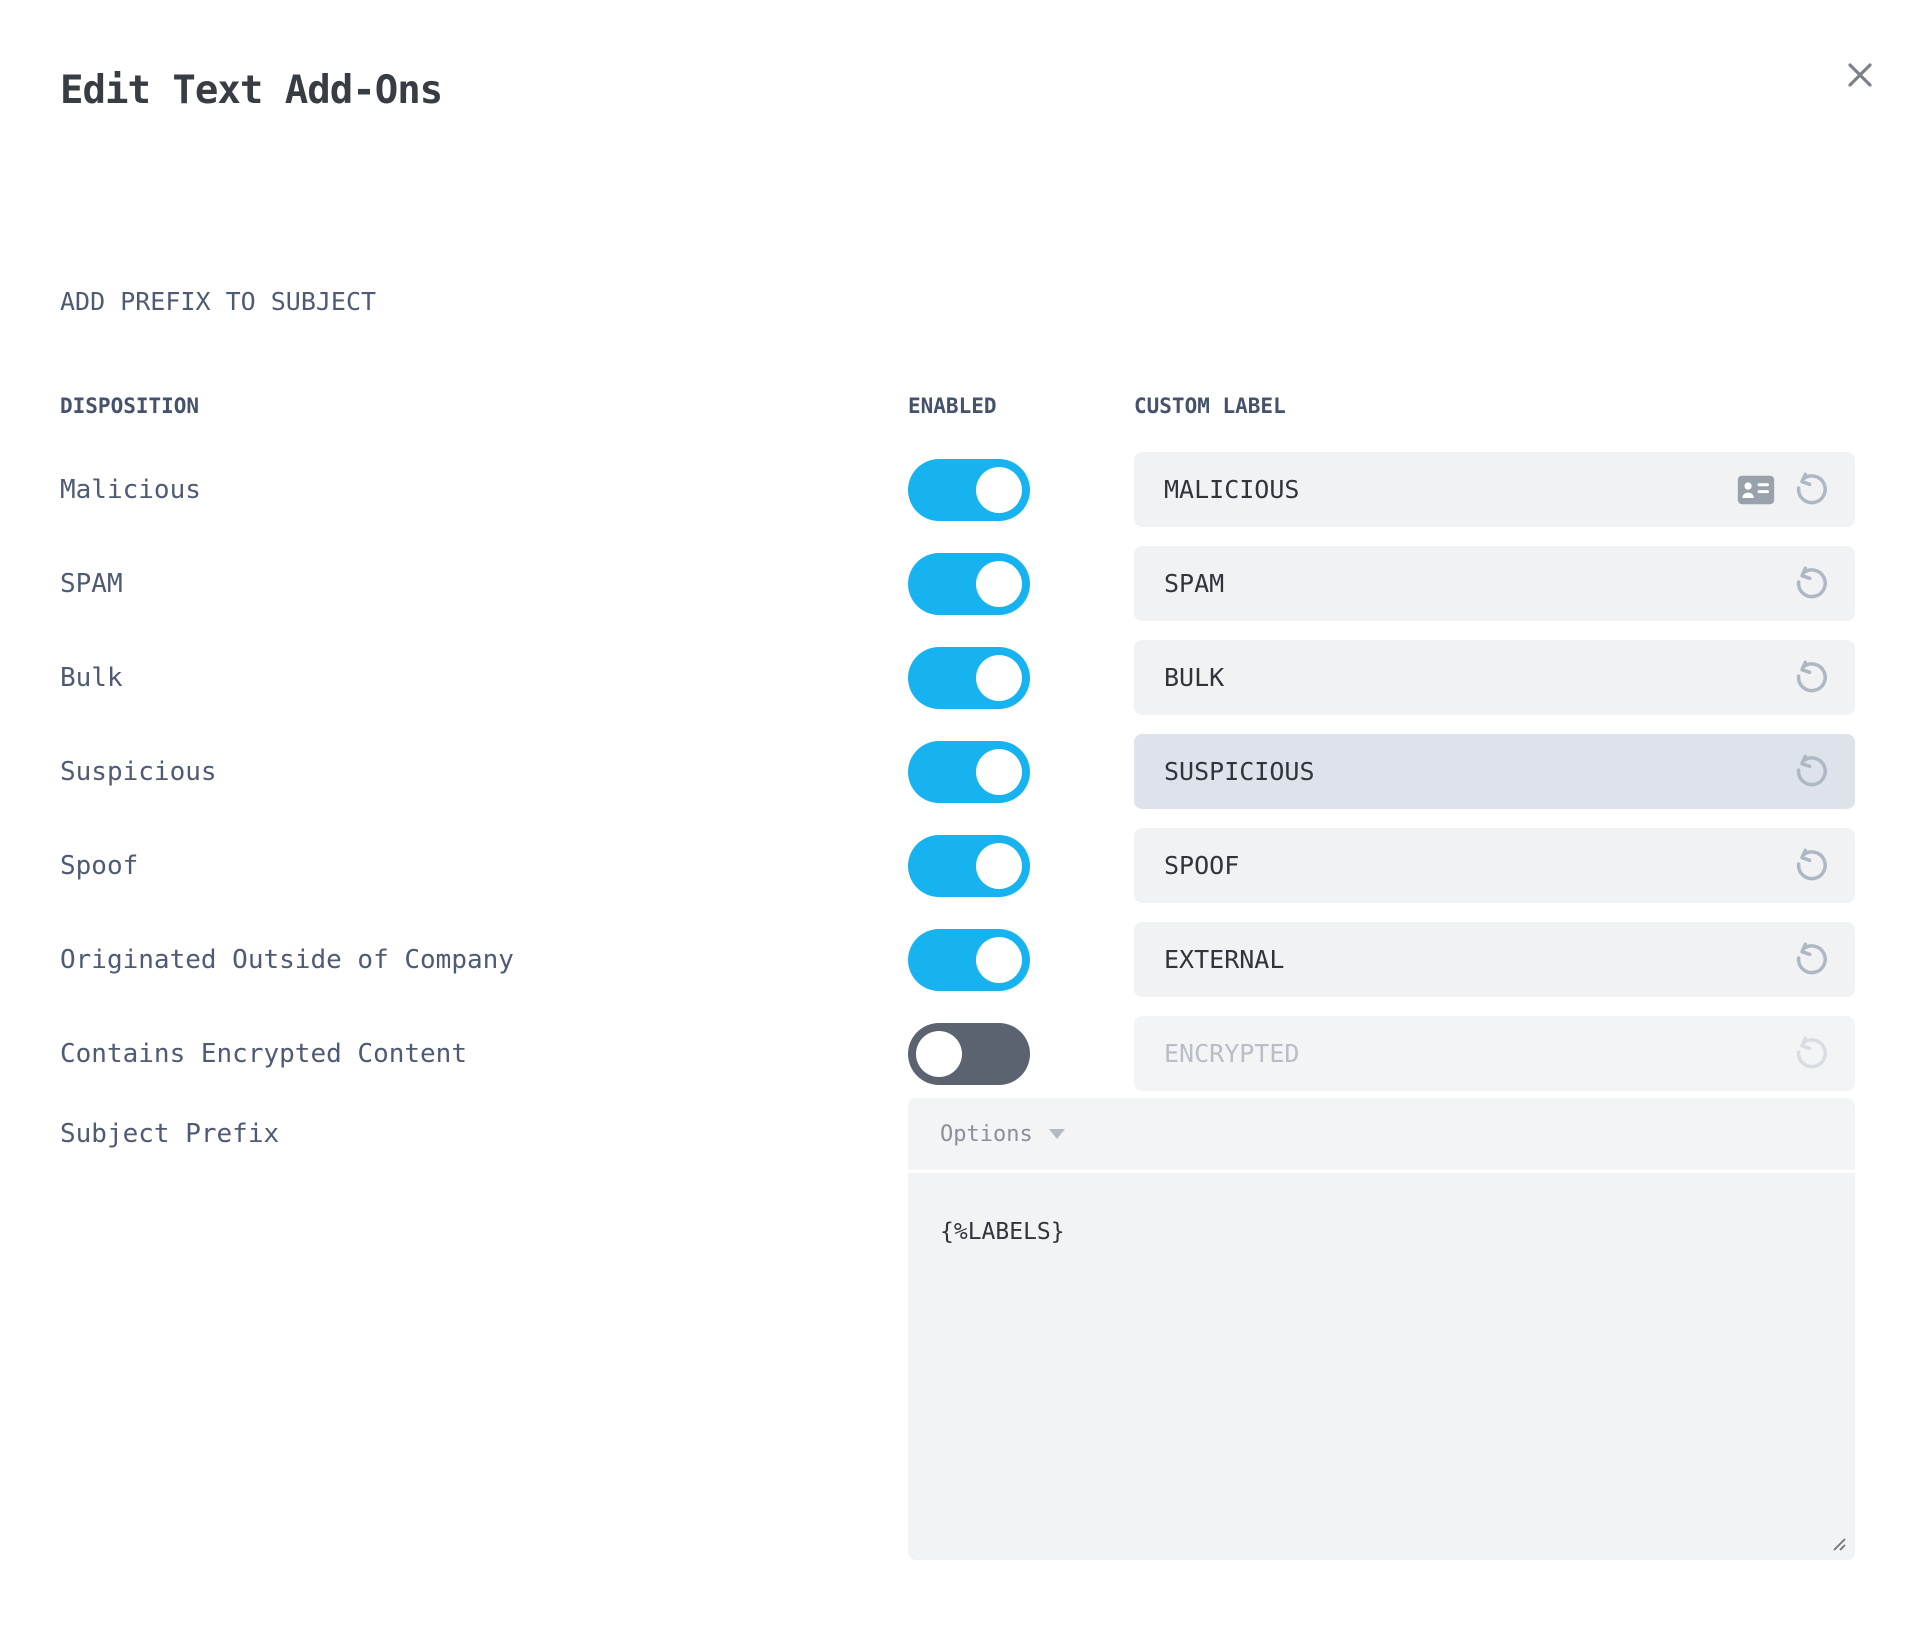  I want to click on table-row: Contains Encrypted Content, so click(957, 1053).